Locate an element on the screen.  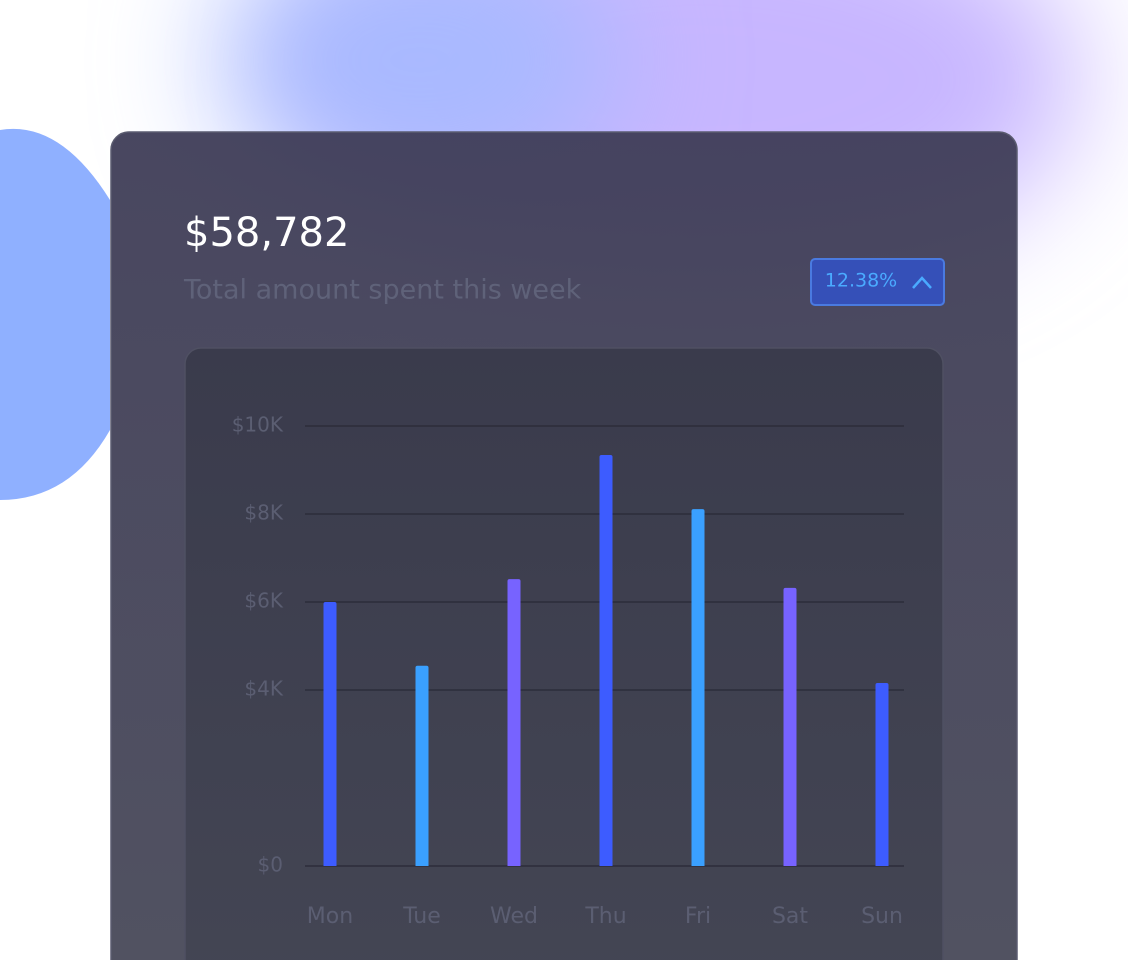
x-tick-label: Sun is located at coordinates (882, 916).